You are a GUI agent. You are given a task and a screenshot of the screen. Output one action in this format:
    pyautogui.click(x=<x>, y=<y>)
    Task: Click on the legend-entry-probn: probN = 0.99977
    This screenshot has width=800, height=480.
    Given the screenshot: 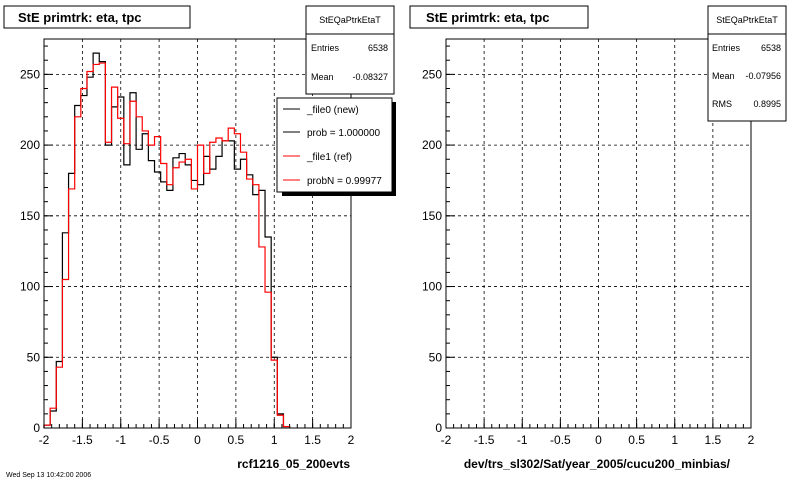 What is the action you would take?
    pyautogui.click(x=344, y=181)
    